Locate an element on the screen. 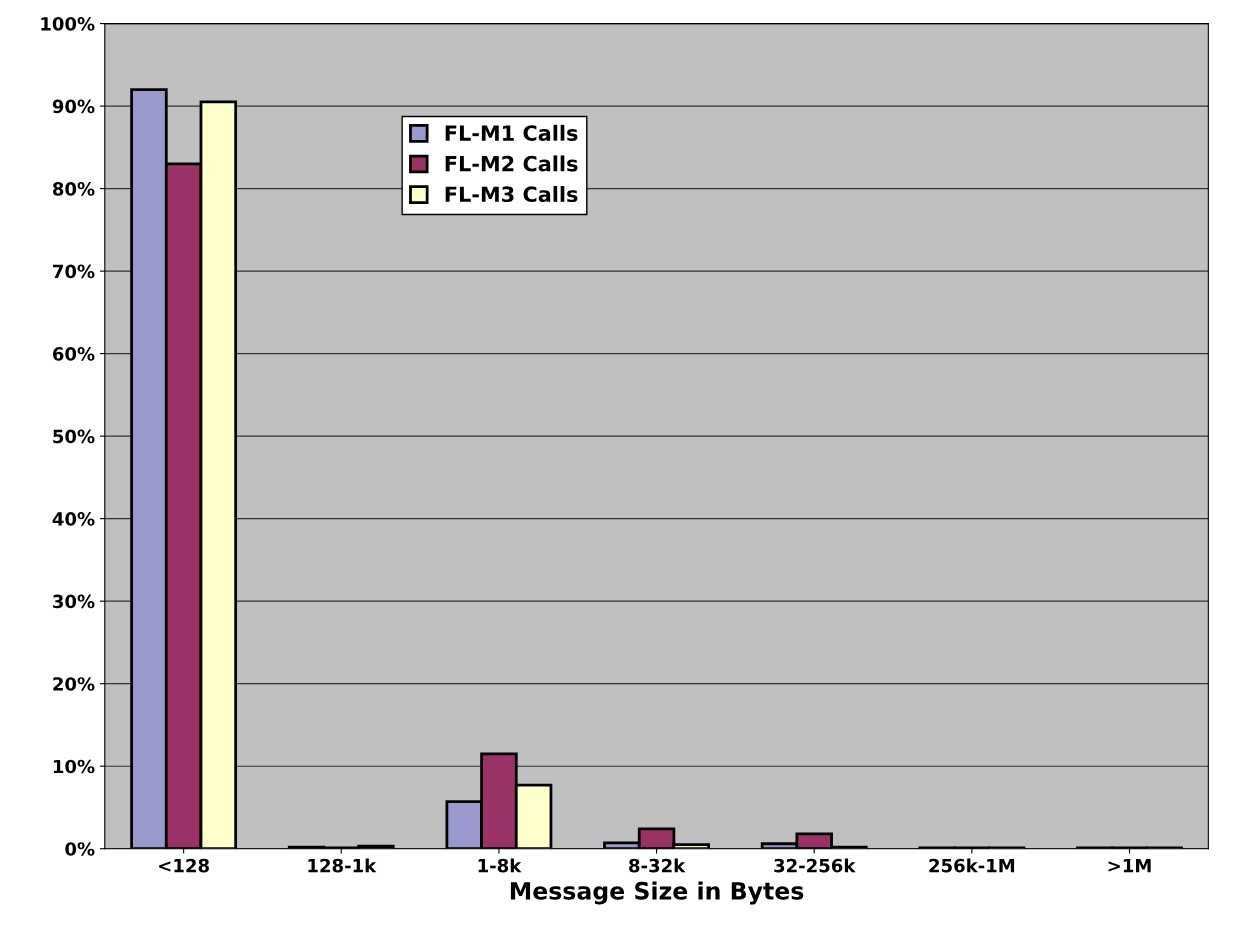 This screenshot has height=943, width=1233. y-tick-label: 50% is located at coordinates (74, 436).